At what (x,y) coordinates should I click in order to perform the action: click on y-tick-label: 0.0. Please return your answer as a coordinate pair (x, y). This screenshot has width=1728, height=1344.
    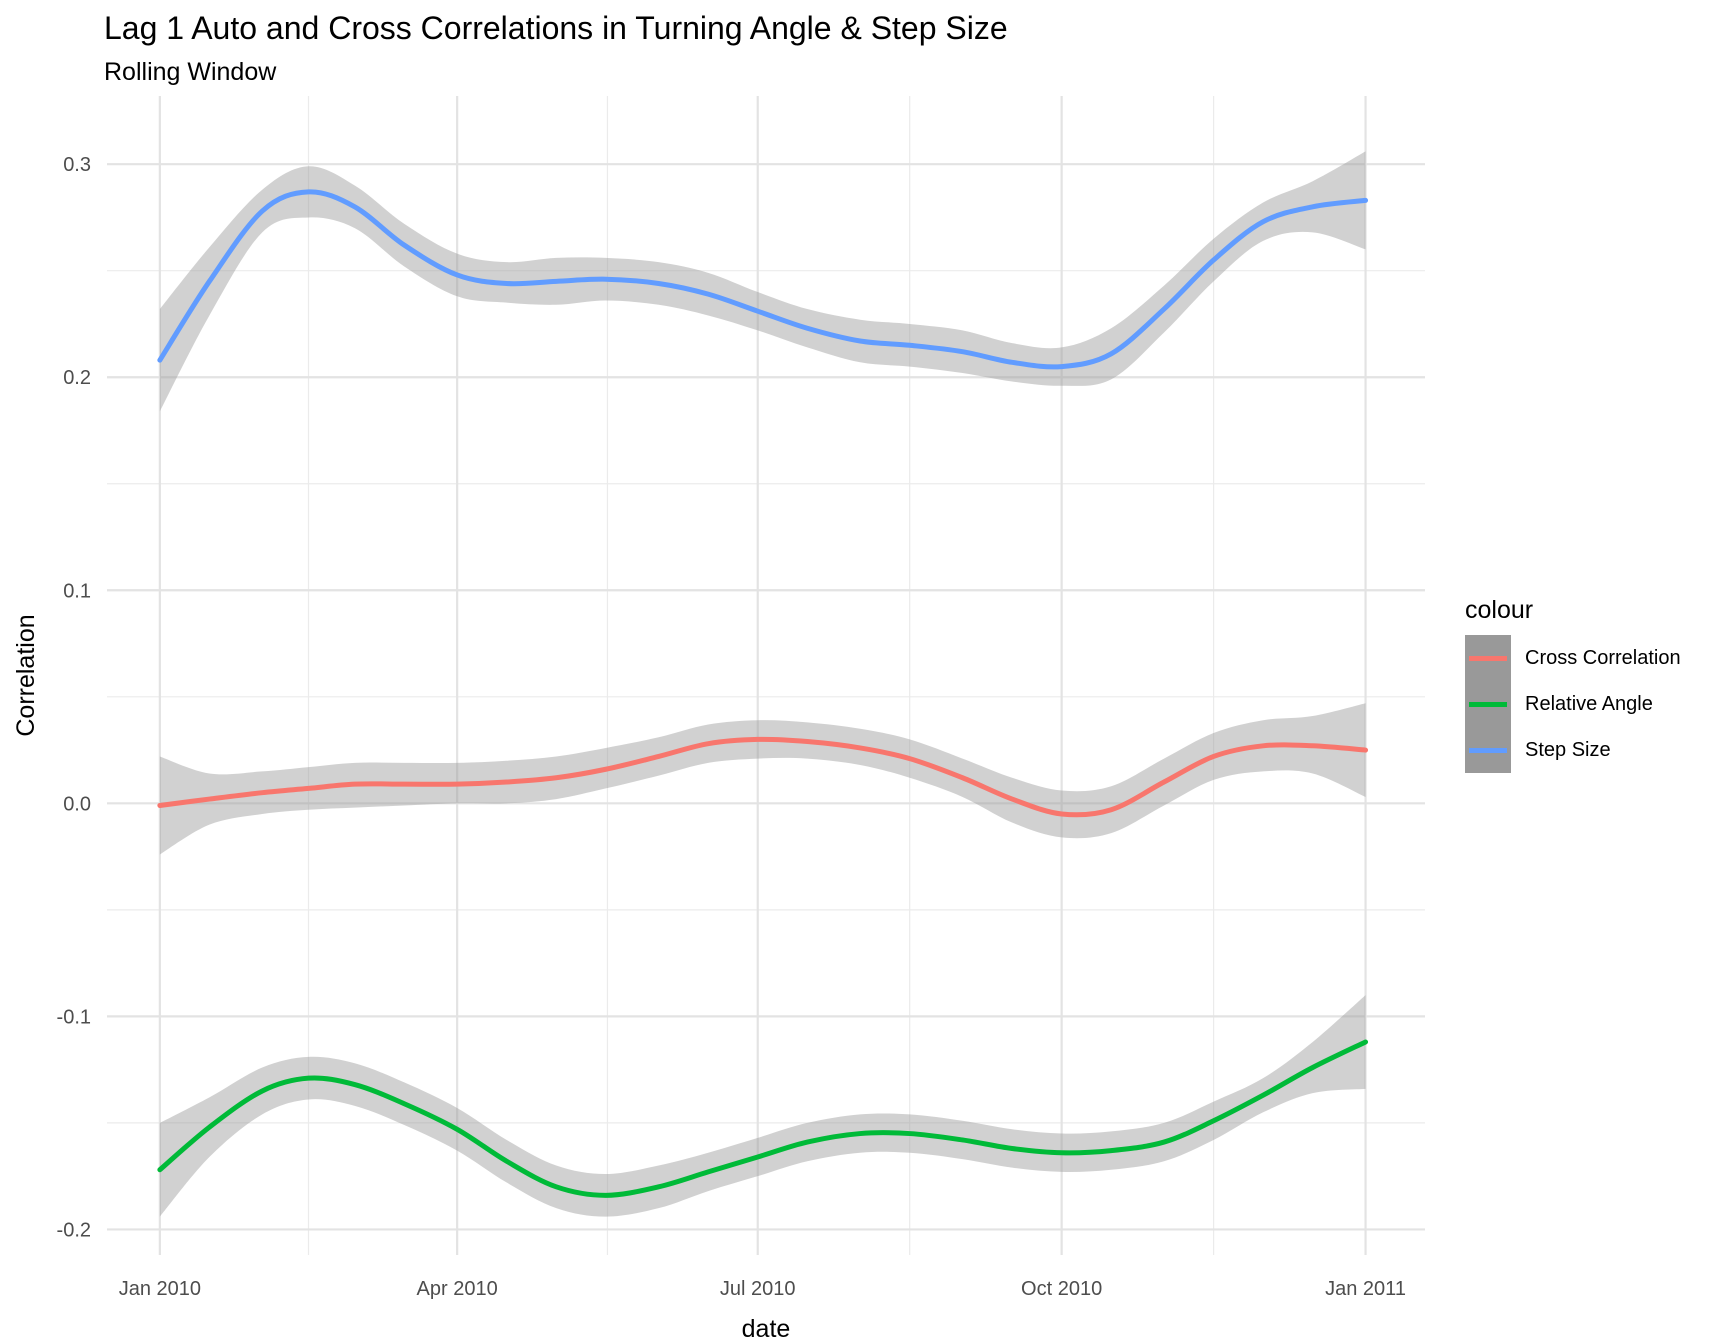
    Looking at the image, I should click on (77, 804).